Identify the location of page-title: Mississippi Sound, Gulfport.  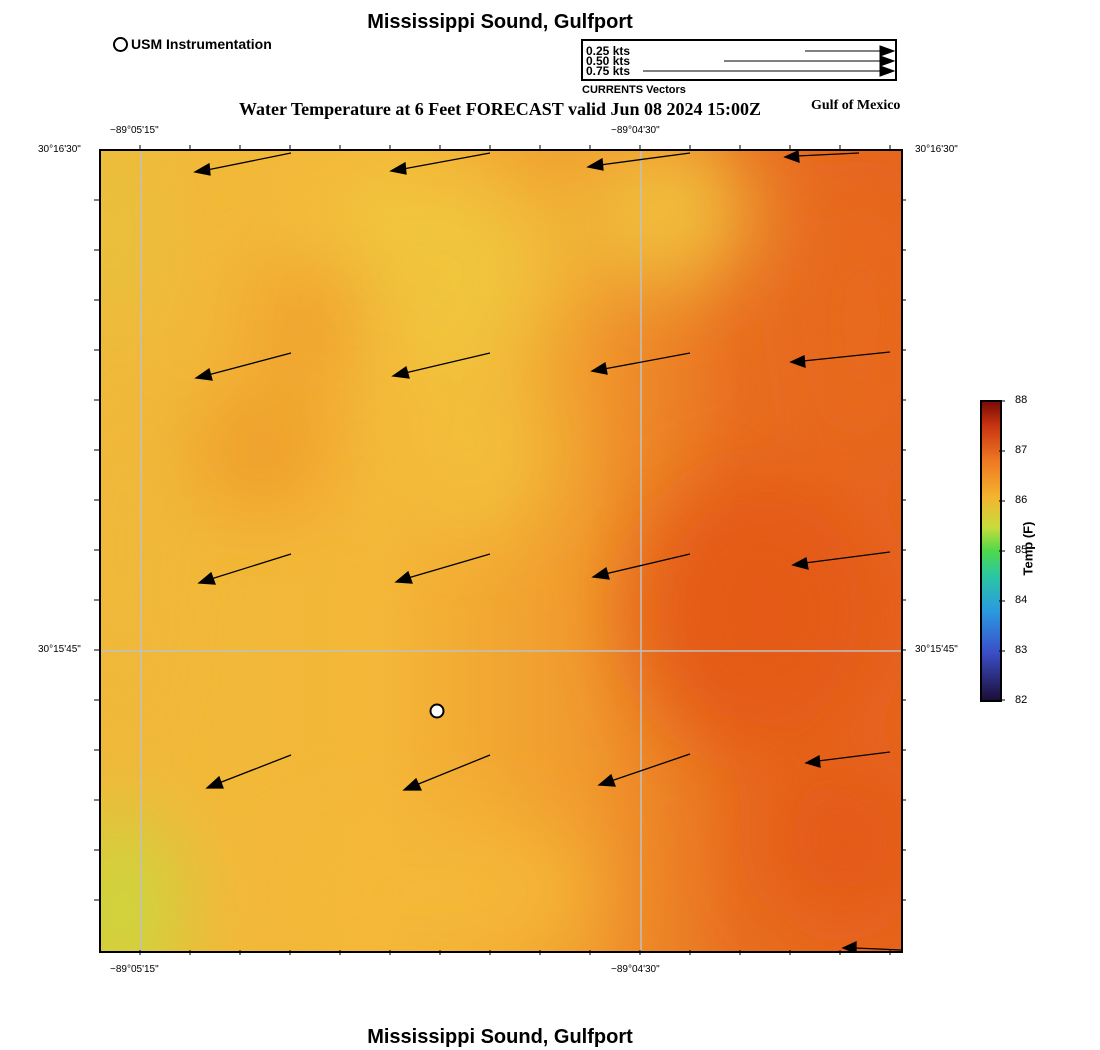
(500, 22).